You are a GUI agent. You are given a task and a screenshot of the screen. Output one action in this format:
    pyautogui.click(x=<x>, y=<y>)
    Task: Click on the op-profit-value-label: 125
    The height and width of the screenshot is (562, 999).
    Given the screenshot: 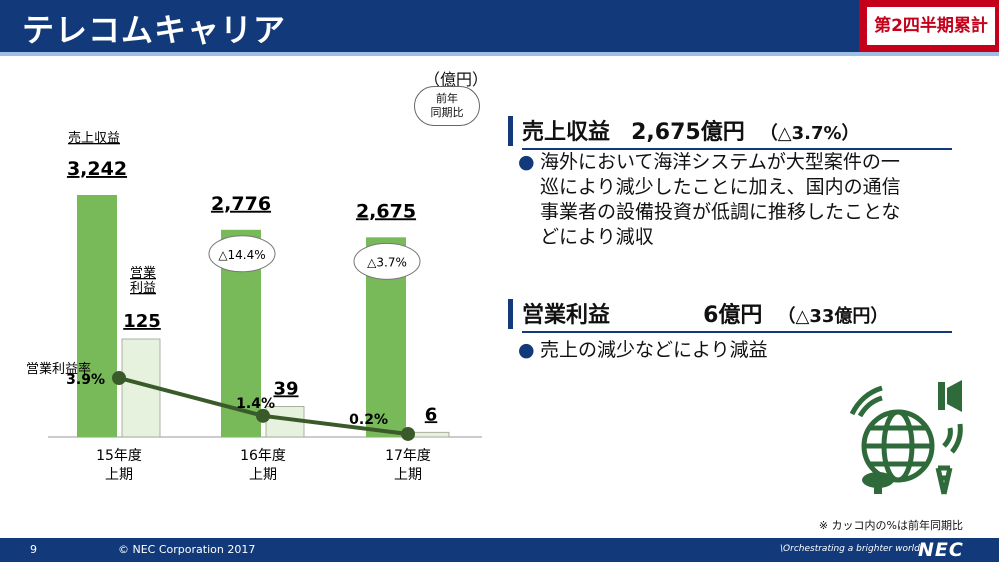 What is the action you would take?
    pyautogui.click(x=142, y=321)
    